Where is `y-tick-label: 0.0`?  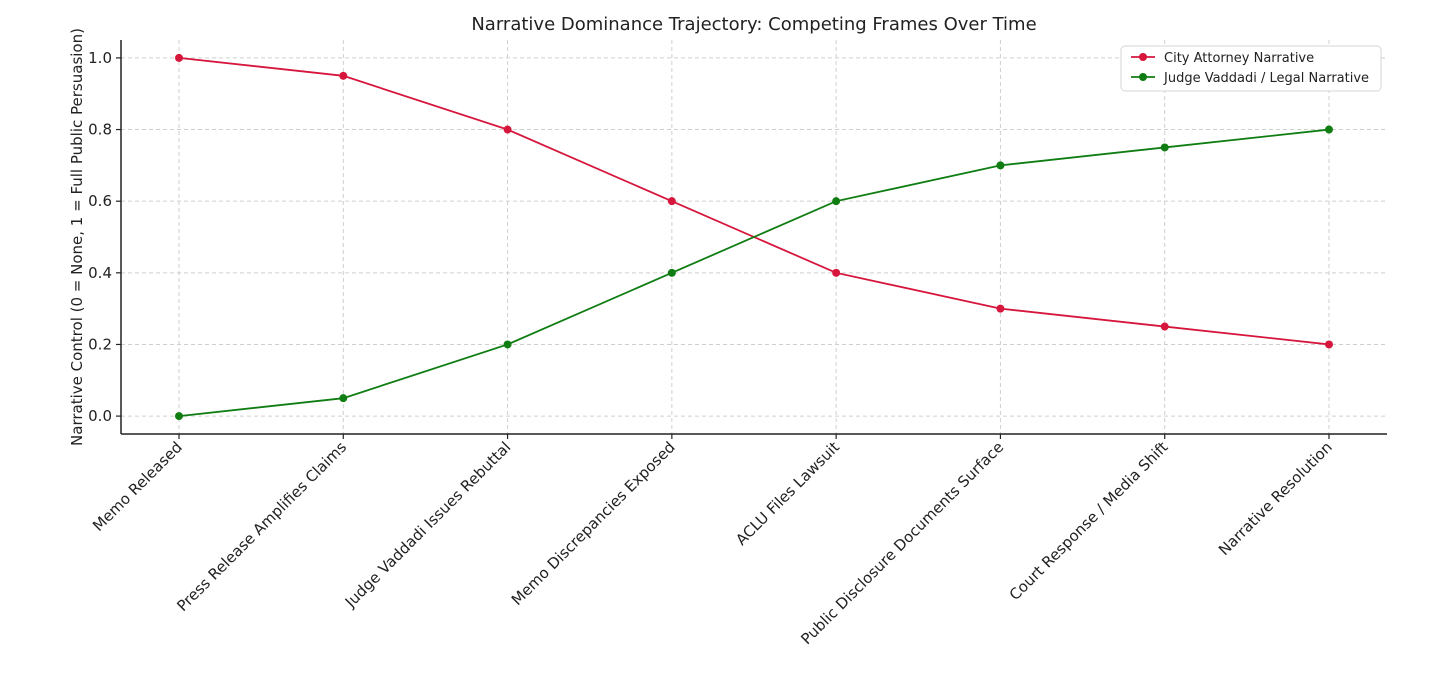
y-tick-label: 0.0 is located at coordinates (100, 416).